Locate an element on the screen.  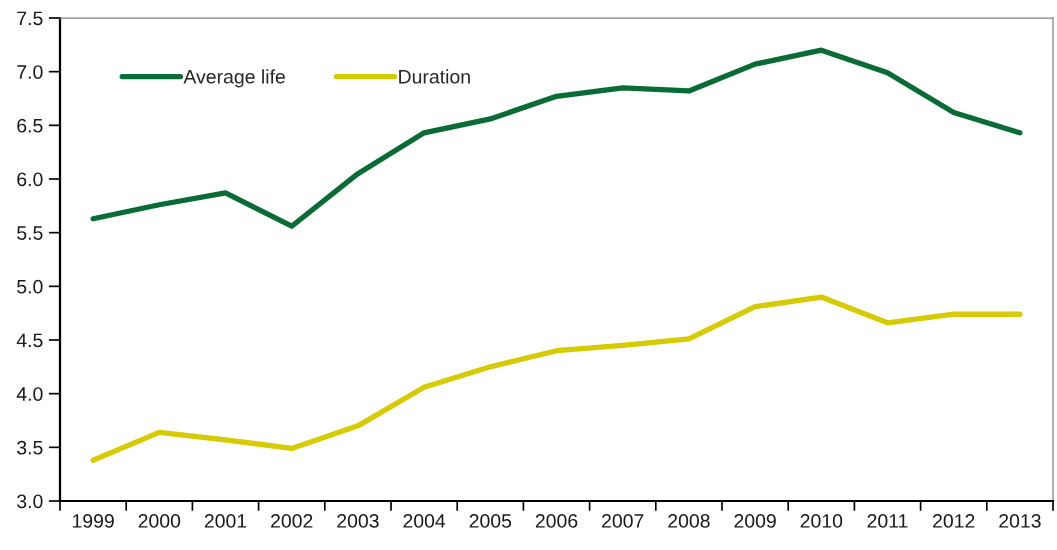
x-tick-label: 2005 is located at coordinates (490, 521).